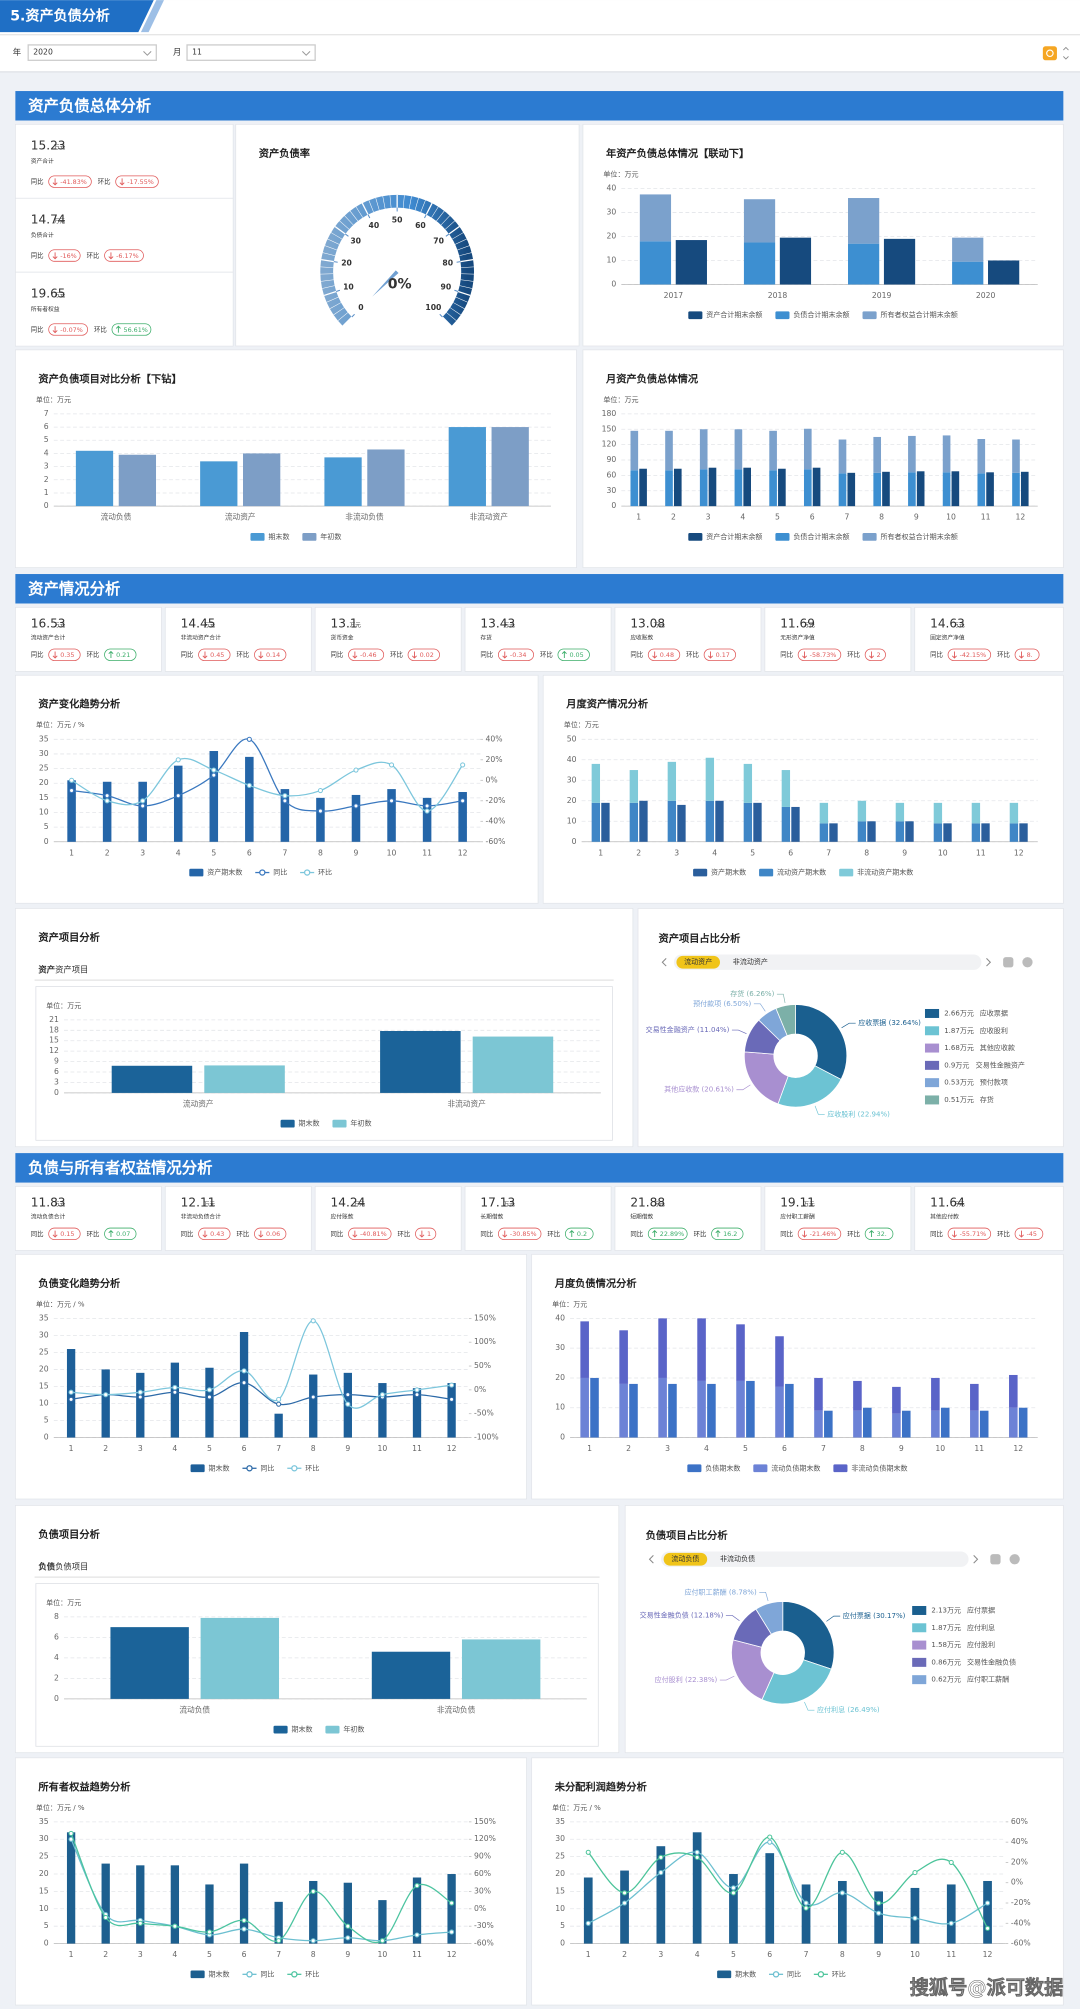 Image resolution: width=1080 pixels, height=2009 pixels. Describe the element at coordinates (576, 1807) in the screenshot. I see `unit-label: 单位：万元 / %` at that location.